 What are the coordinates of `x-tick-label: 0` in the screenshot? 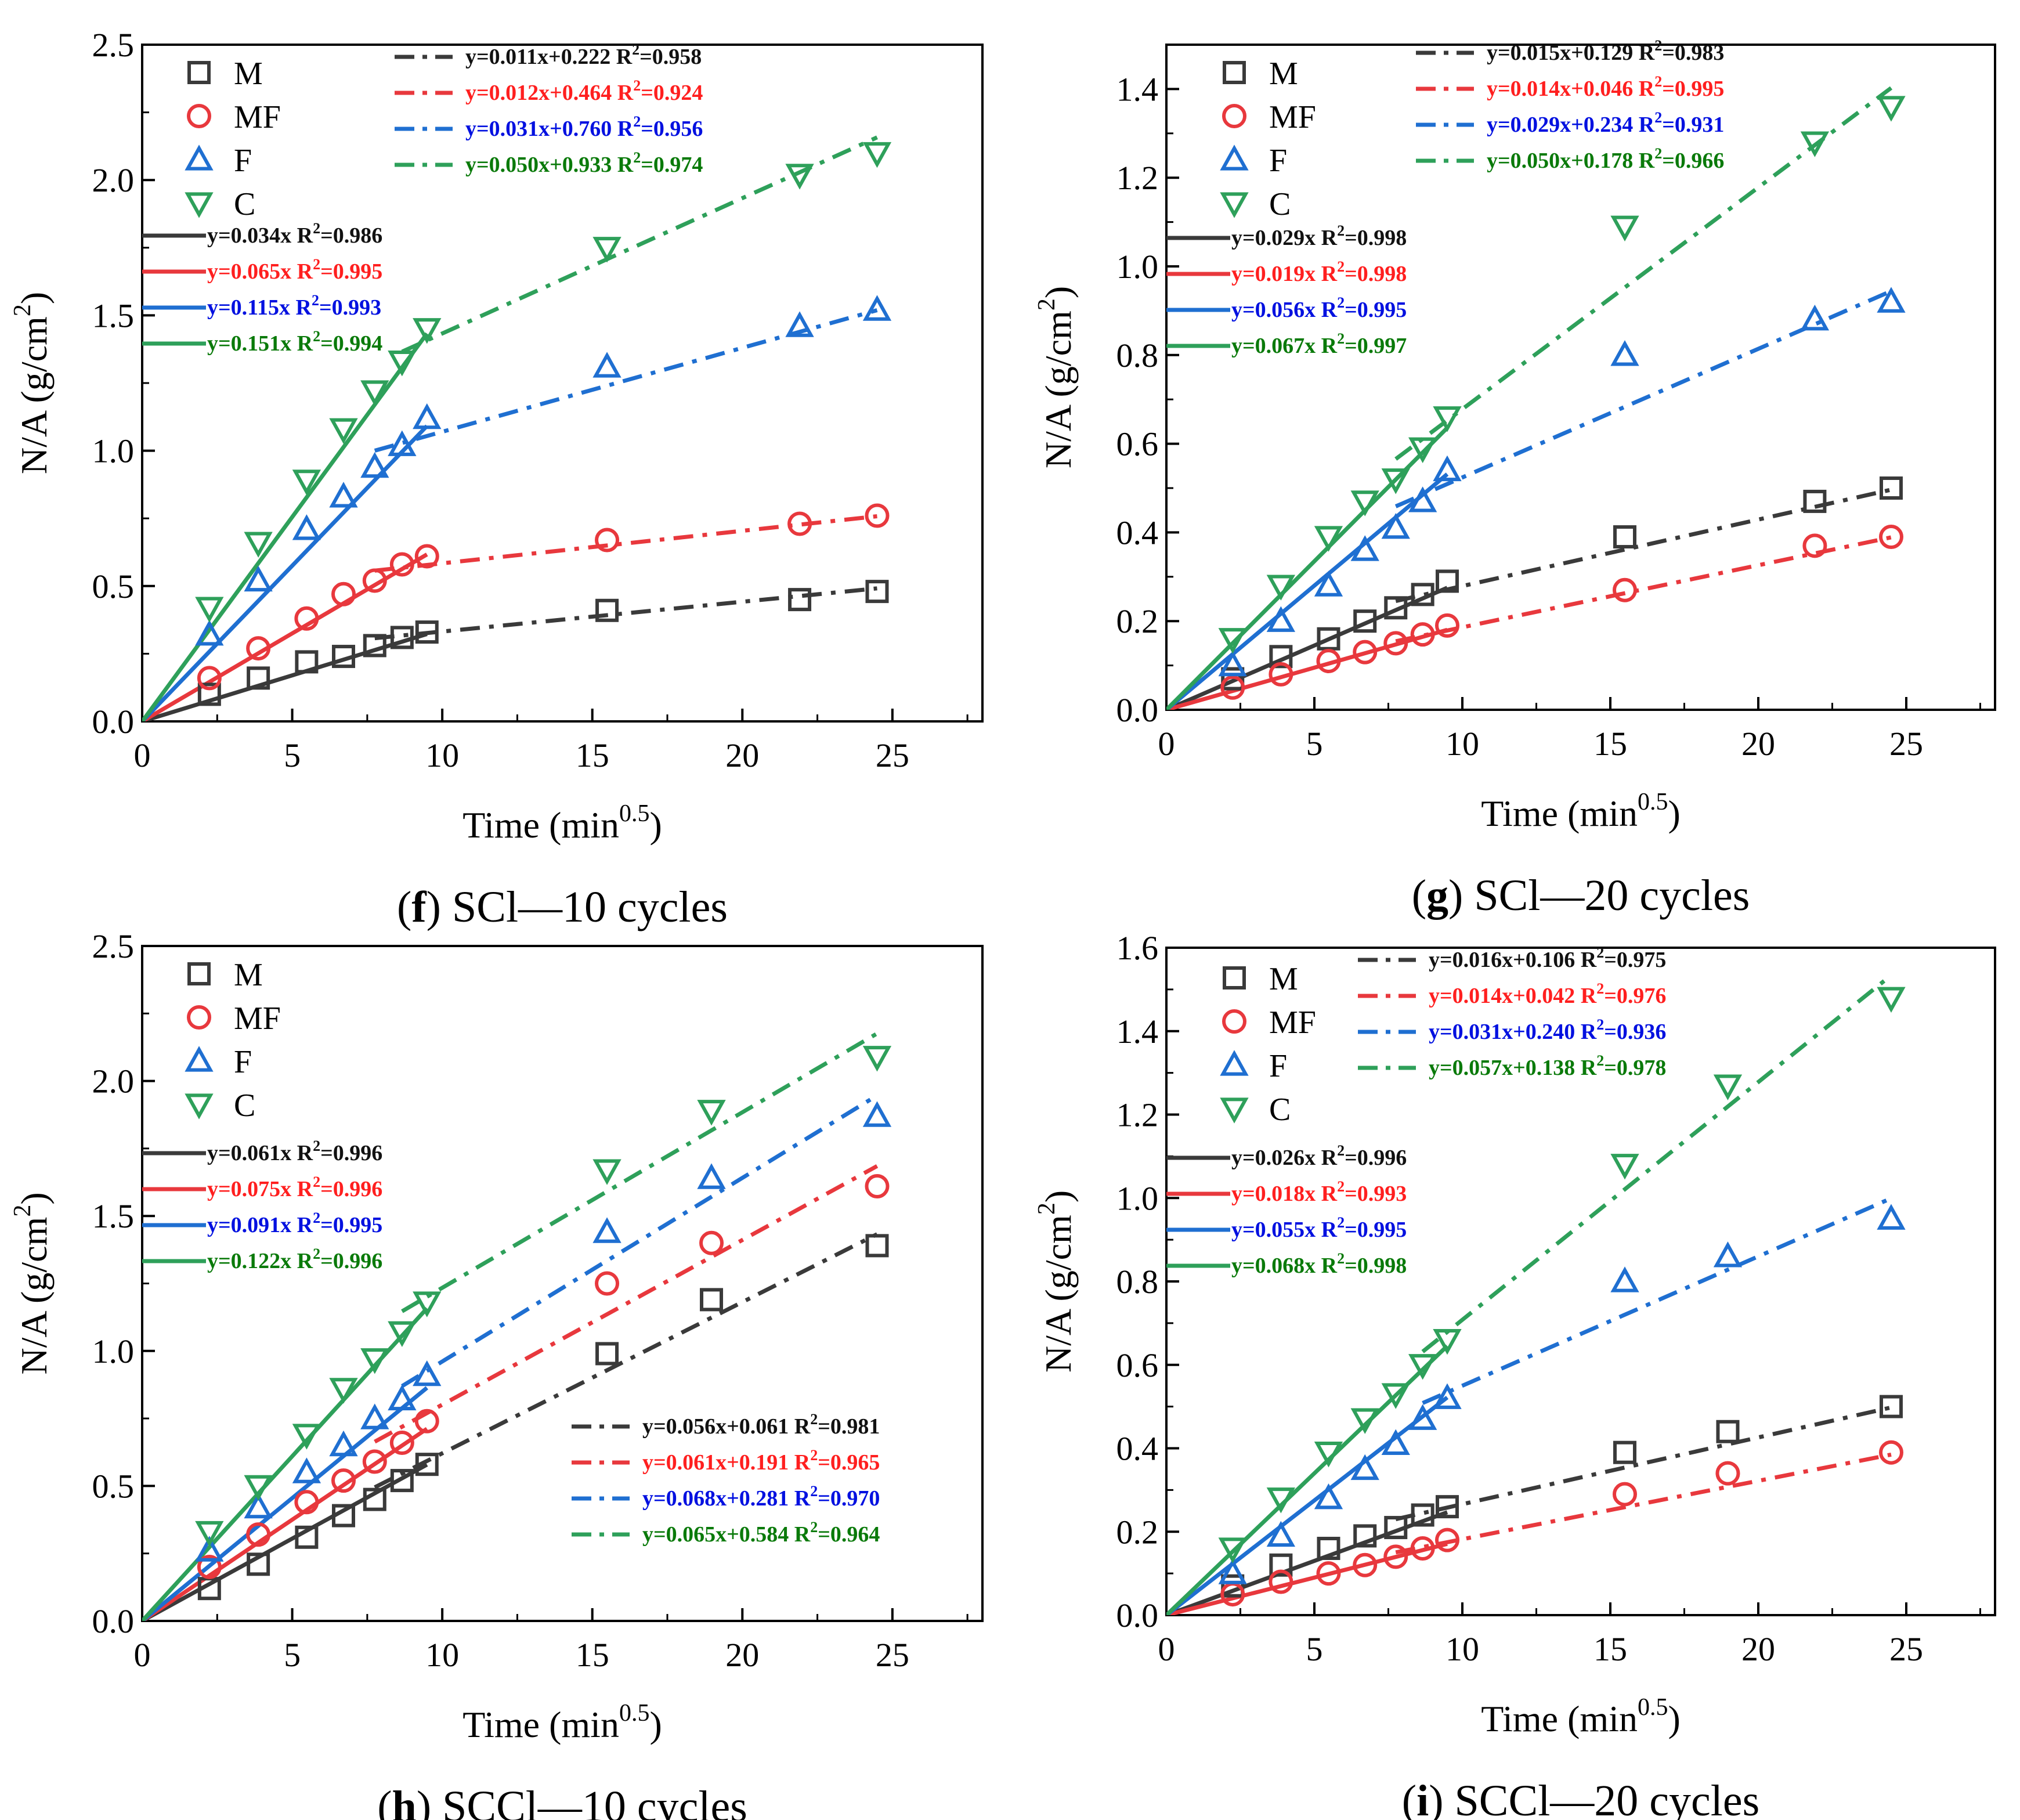 It's located at (1166, 744).